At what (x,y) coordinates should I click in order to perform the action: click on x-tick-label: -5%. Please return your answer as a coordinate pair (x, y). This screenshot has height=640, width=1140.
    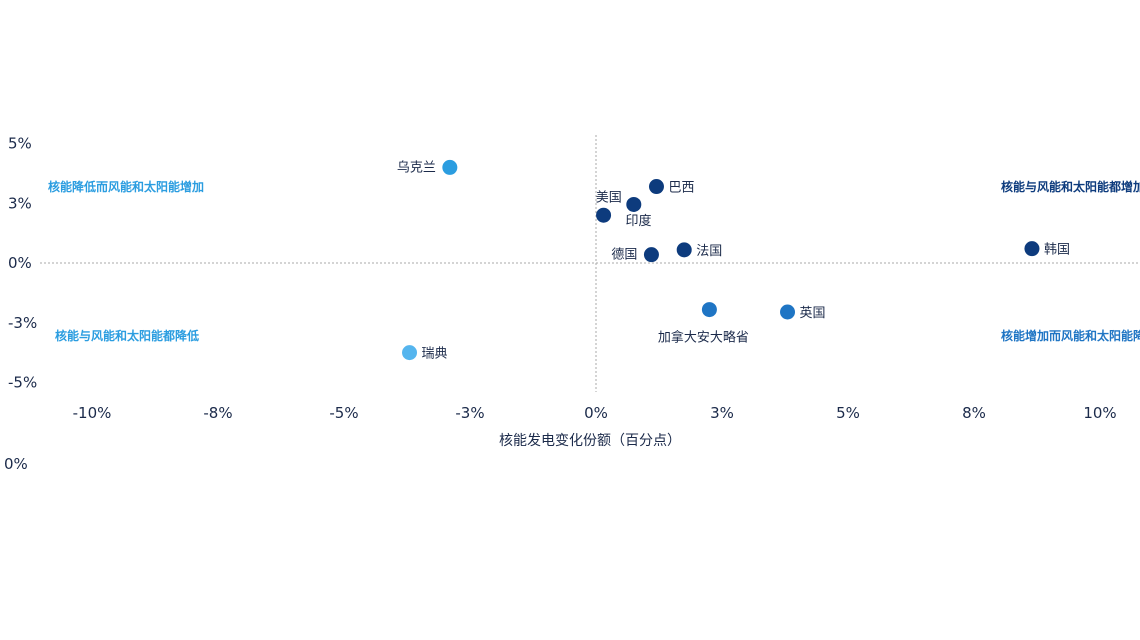
    Looking at the image, I should click on (343, 413).